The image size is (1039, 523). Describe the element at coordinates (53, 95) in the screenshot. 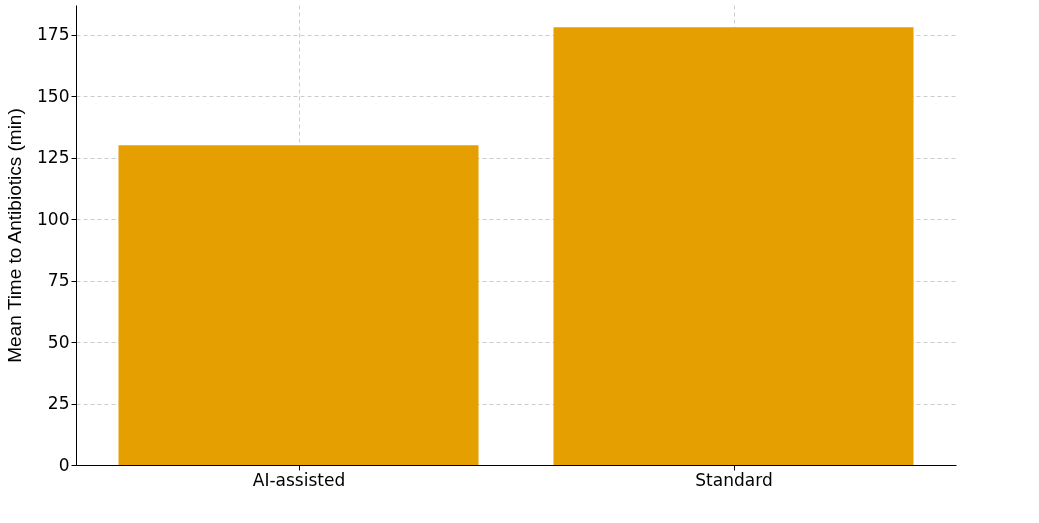

I see `y-tick-label: 150` at that location.